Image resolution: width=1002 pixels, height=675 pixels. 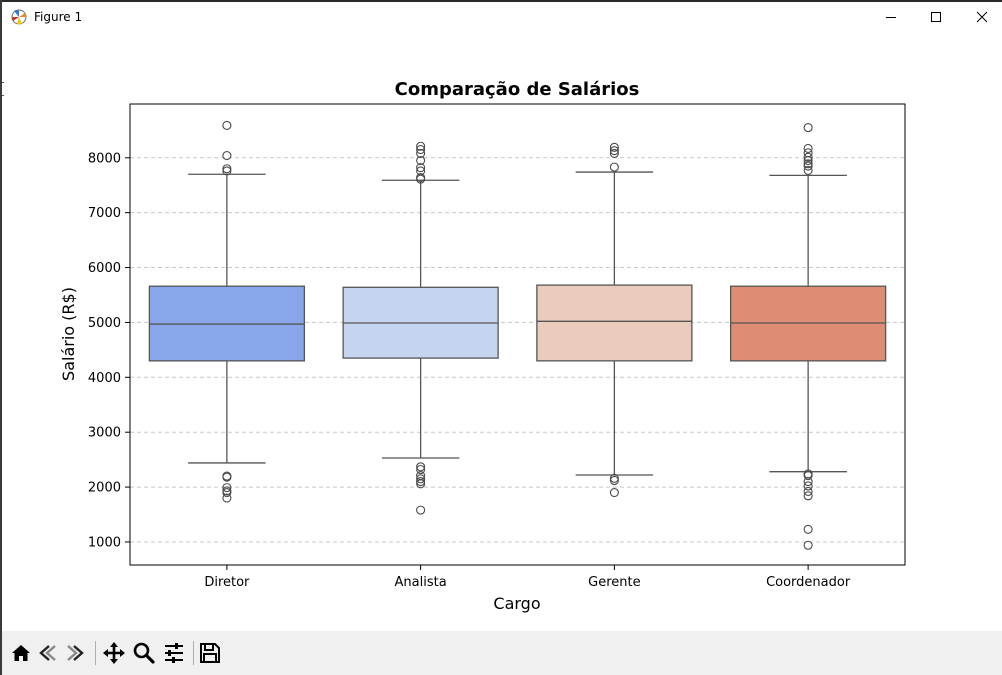 I want to click on y-tick-label: 4000, so click(x=104, y=378).